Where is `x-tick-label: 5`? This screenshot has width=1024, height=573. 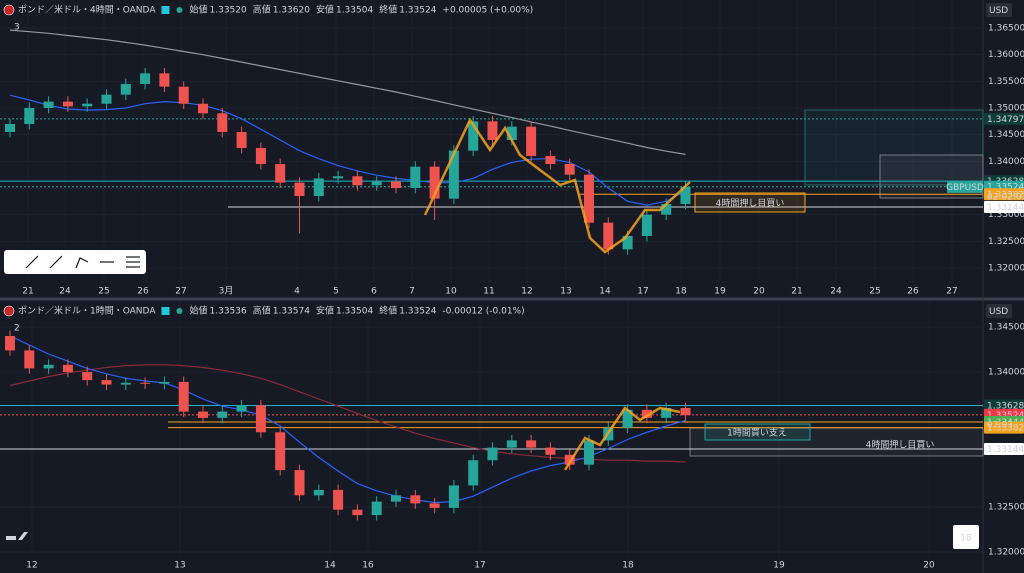 x-tick-label: 5 is located at coordinates (336, 292).